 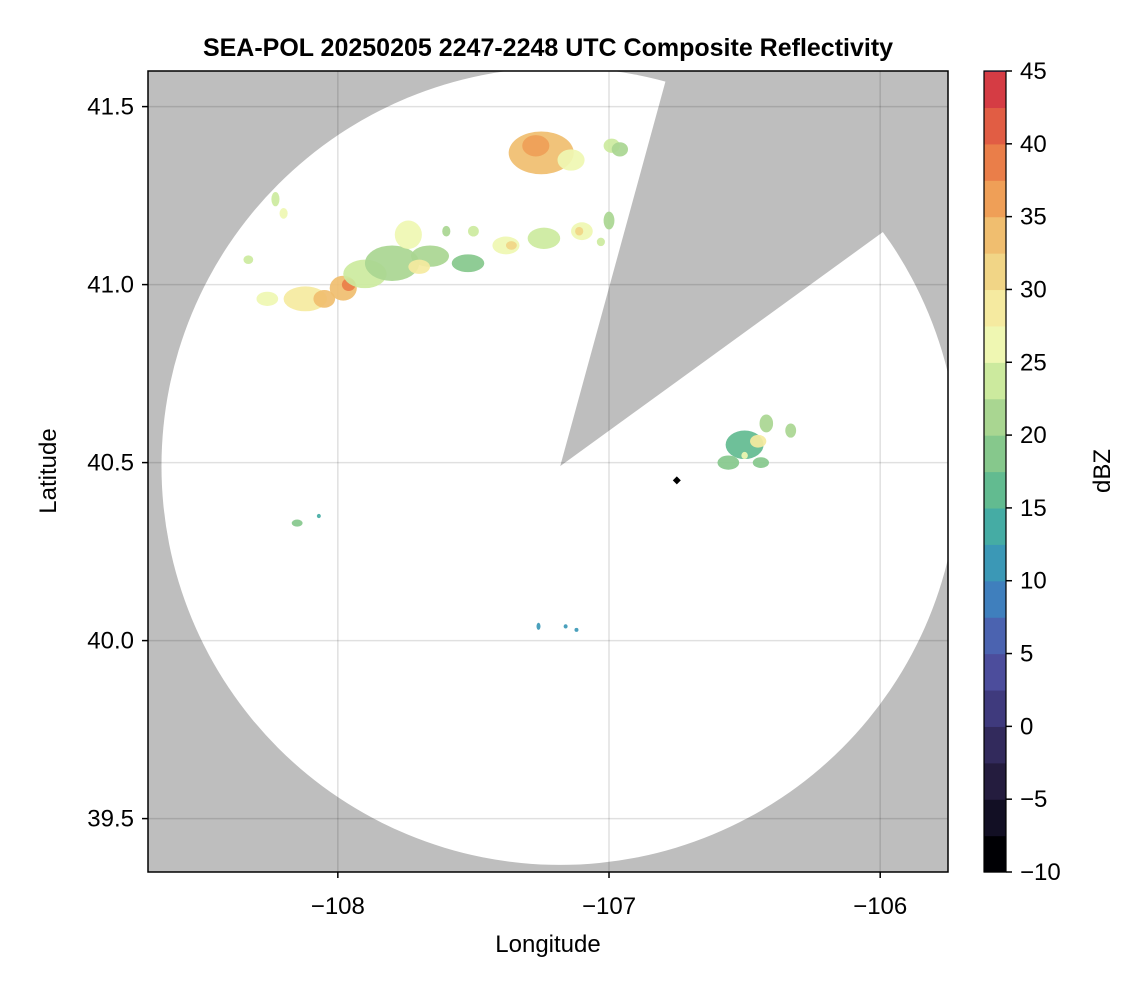 I want to click on y-axis-label: Latitude, so click(x=48, y=470).